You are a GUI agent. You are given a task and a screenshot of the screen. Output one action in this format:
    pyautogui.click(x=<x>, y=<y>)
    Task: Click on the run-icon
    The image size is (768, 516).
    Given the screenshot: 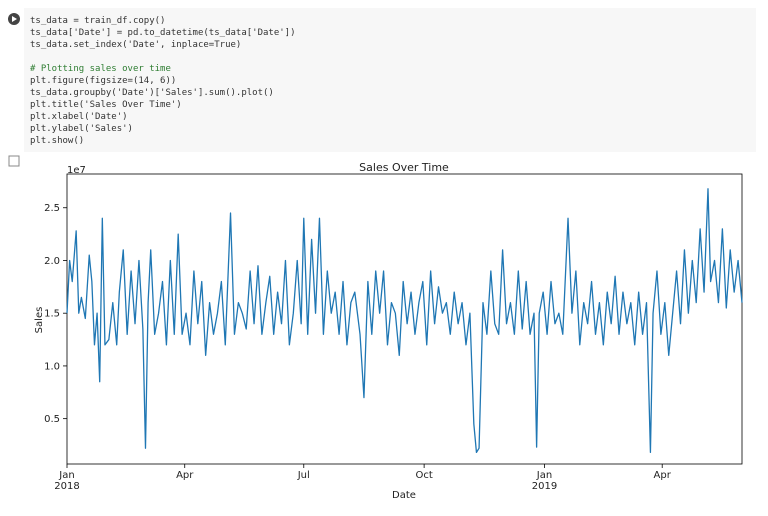 What is the action you would take?
    pyautogui.click(x=14, y=19)
    